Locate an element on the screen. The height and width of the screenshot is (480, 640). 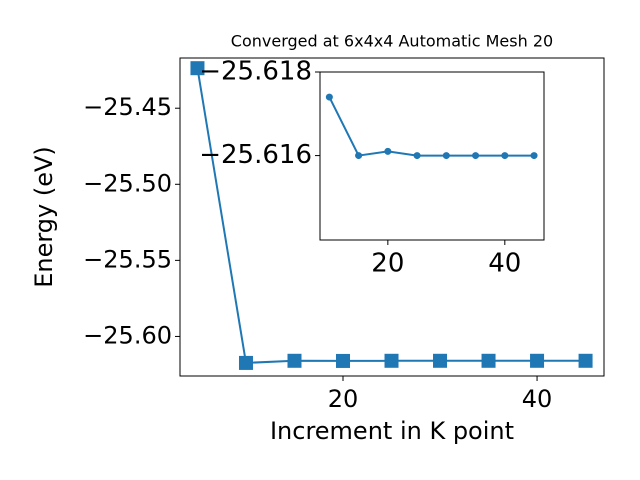
y-tick-label: −25.60 is located at coordinates (127, 335).